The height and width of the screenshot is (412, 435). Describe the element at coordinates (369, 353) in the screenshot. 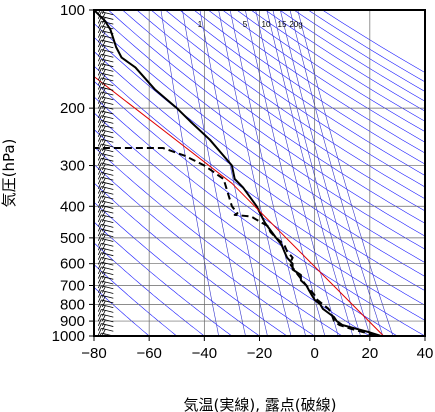

I see `x-tick-label: 20` at that location.